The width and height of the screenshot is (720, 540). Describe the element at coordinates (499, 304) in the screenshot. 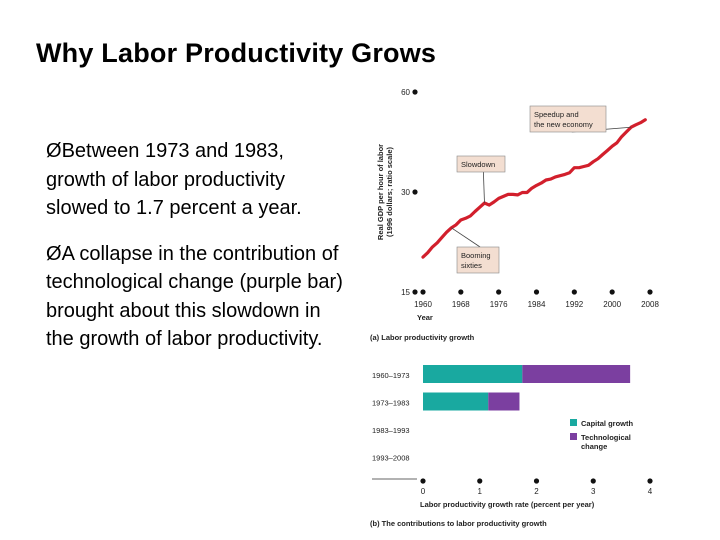

I see `x-tick-label: 1976` at that location.